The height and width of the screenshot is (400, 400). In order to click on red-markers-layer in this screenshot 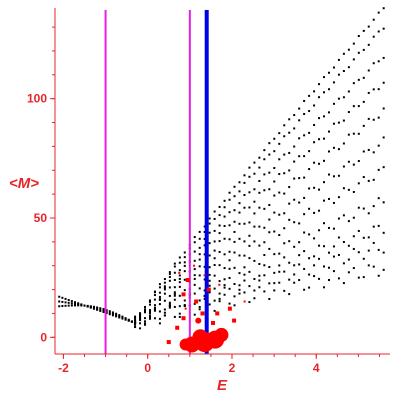, I will do `click(206, 308)`.